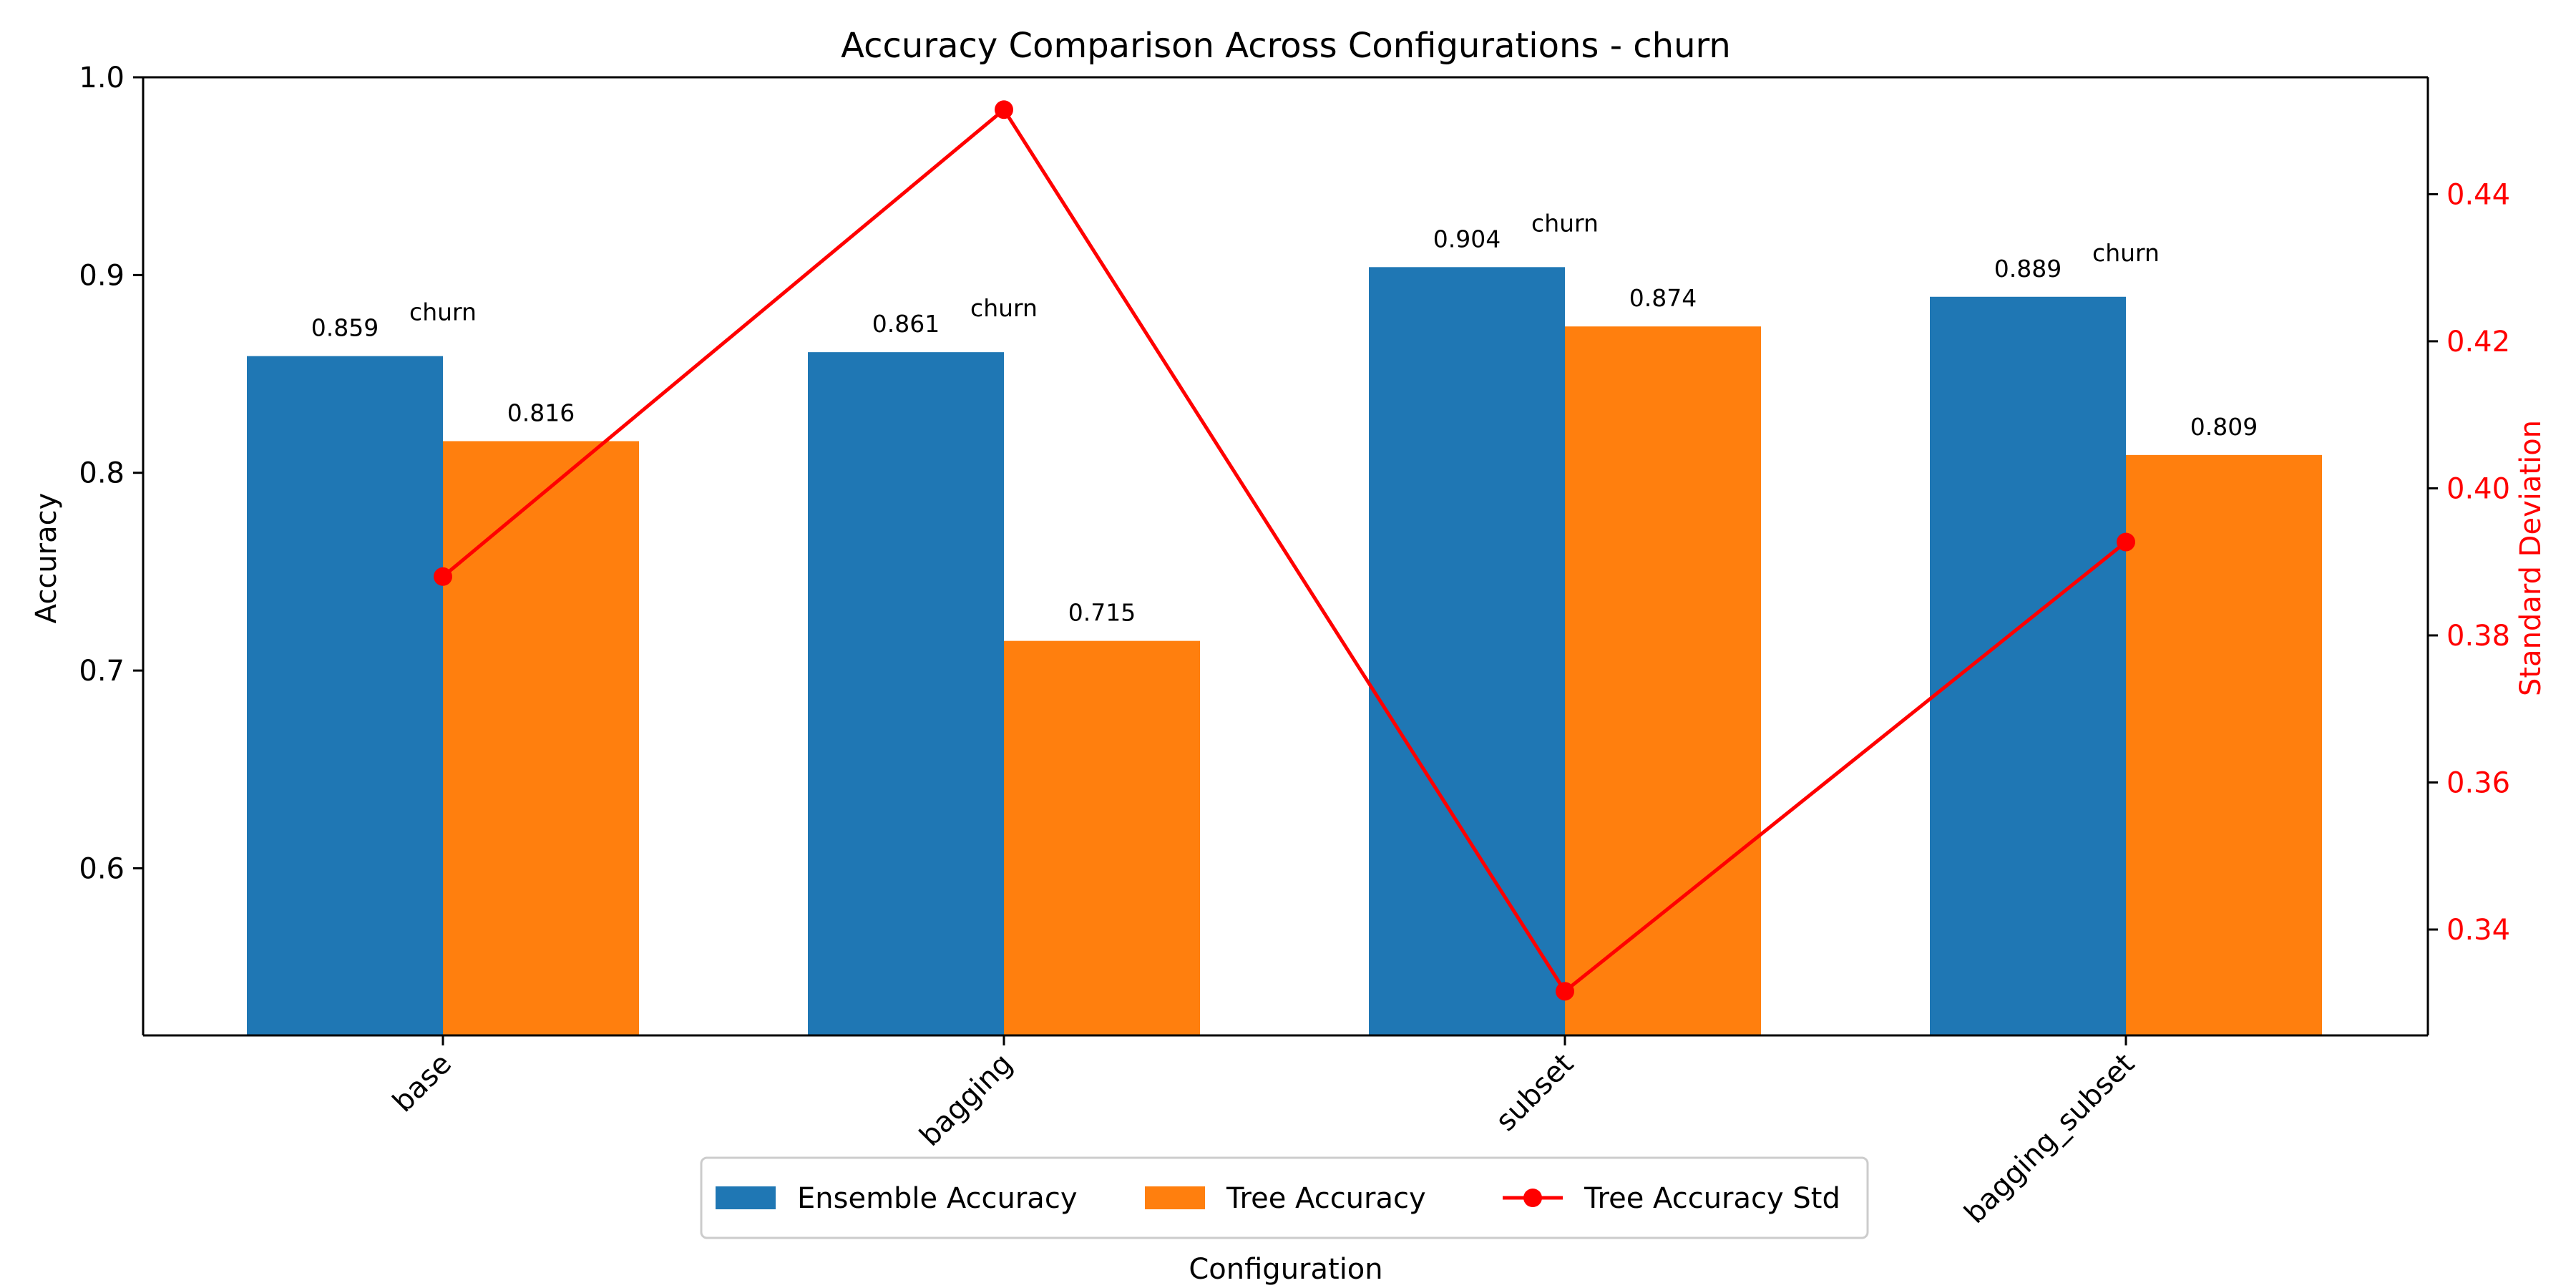 The height and width of the screenshot is (1288, 2576). What do you see at coordinates (1102, 613) in the screenshot?
I see `data-label-tree: 0.715` at bounding box center [1102, 613].